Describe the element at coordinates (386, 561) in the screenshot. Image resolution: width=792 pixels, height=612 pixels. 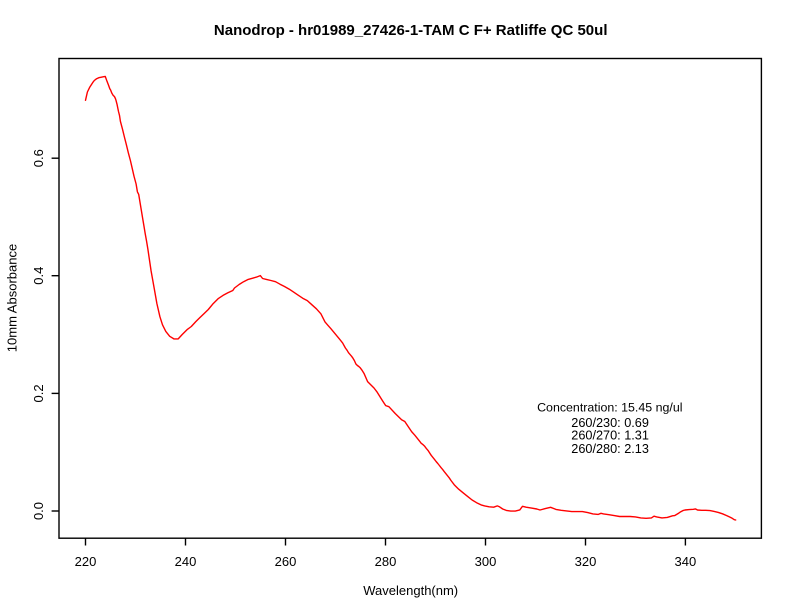
I see `svg-text: 280` at that location.